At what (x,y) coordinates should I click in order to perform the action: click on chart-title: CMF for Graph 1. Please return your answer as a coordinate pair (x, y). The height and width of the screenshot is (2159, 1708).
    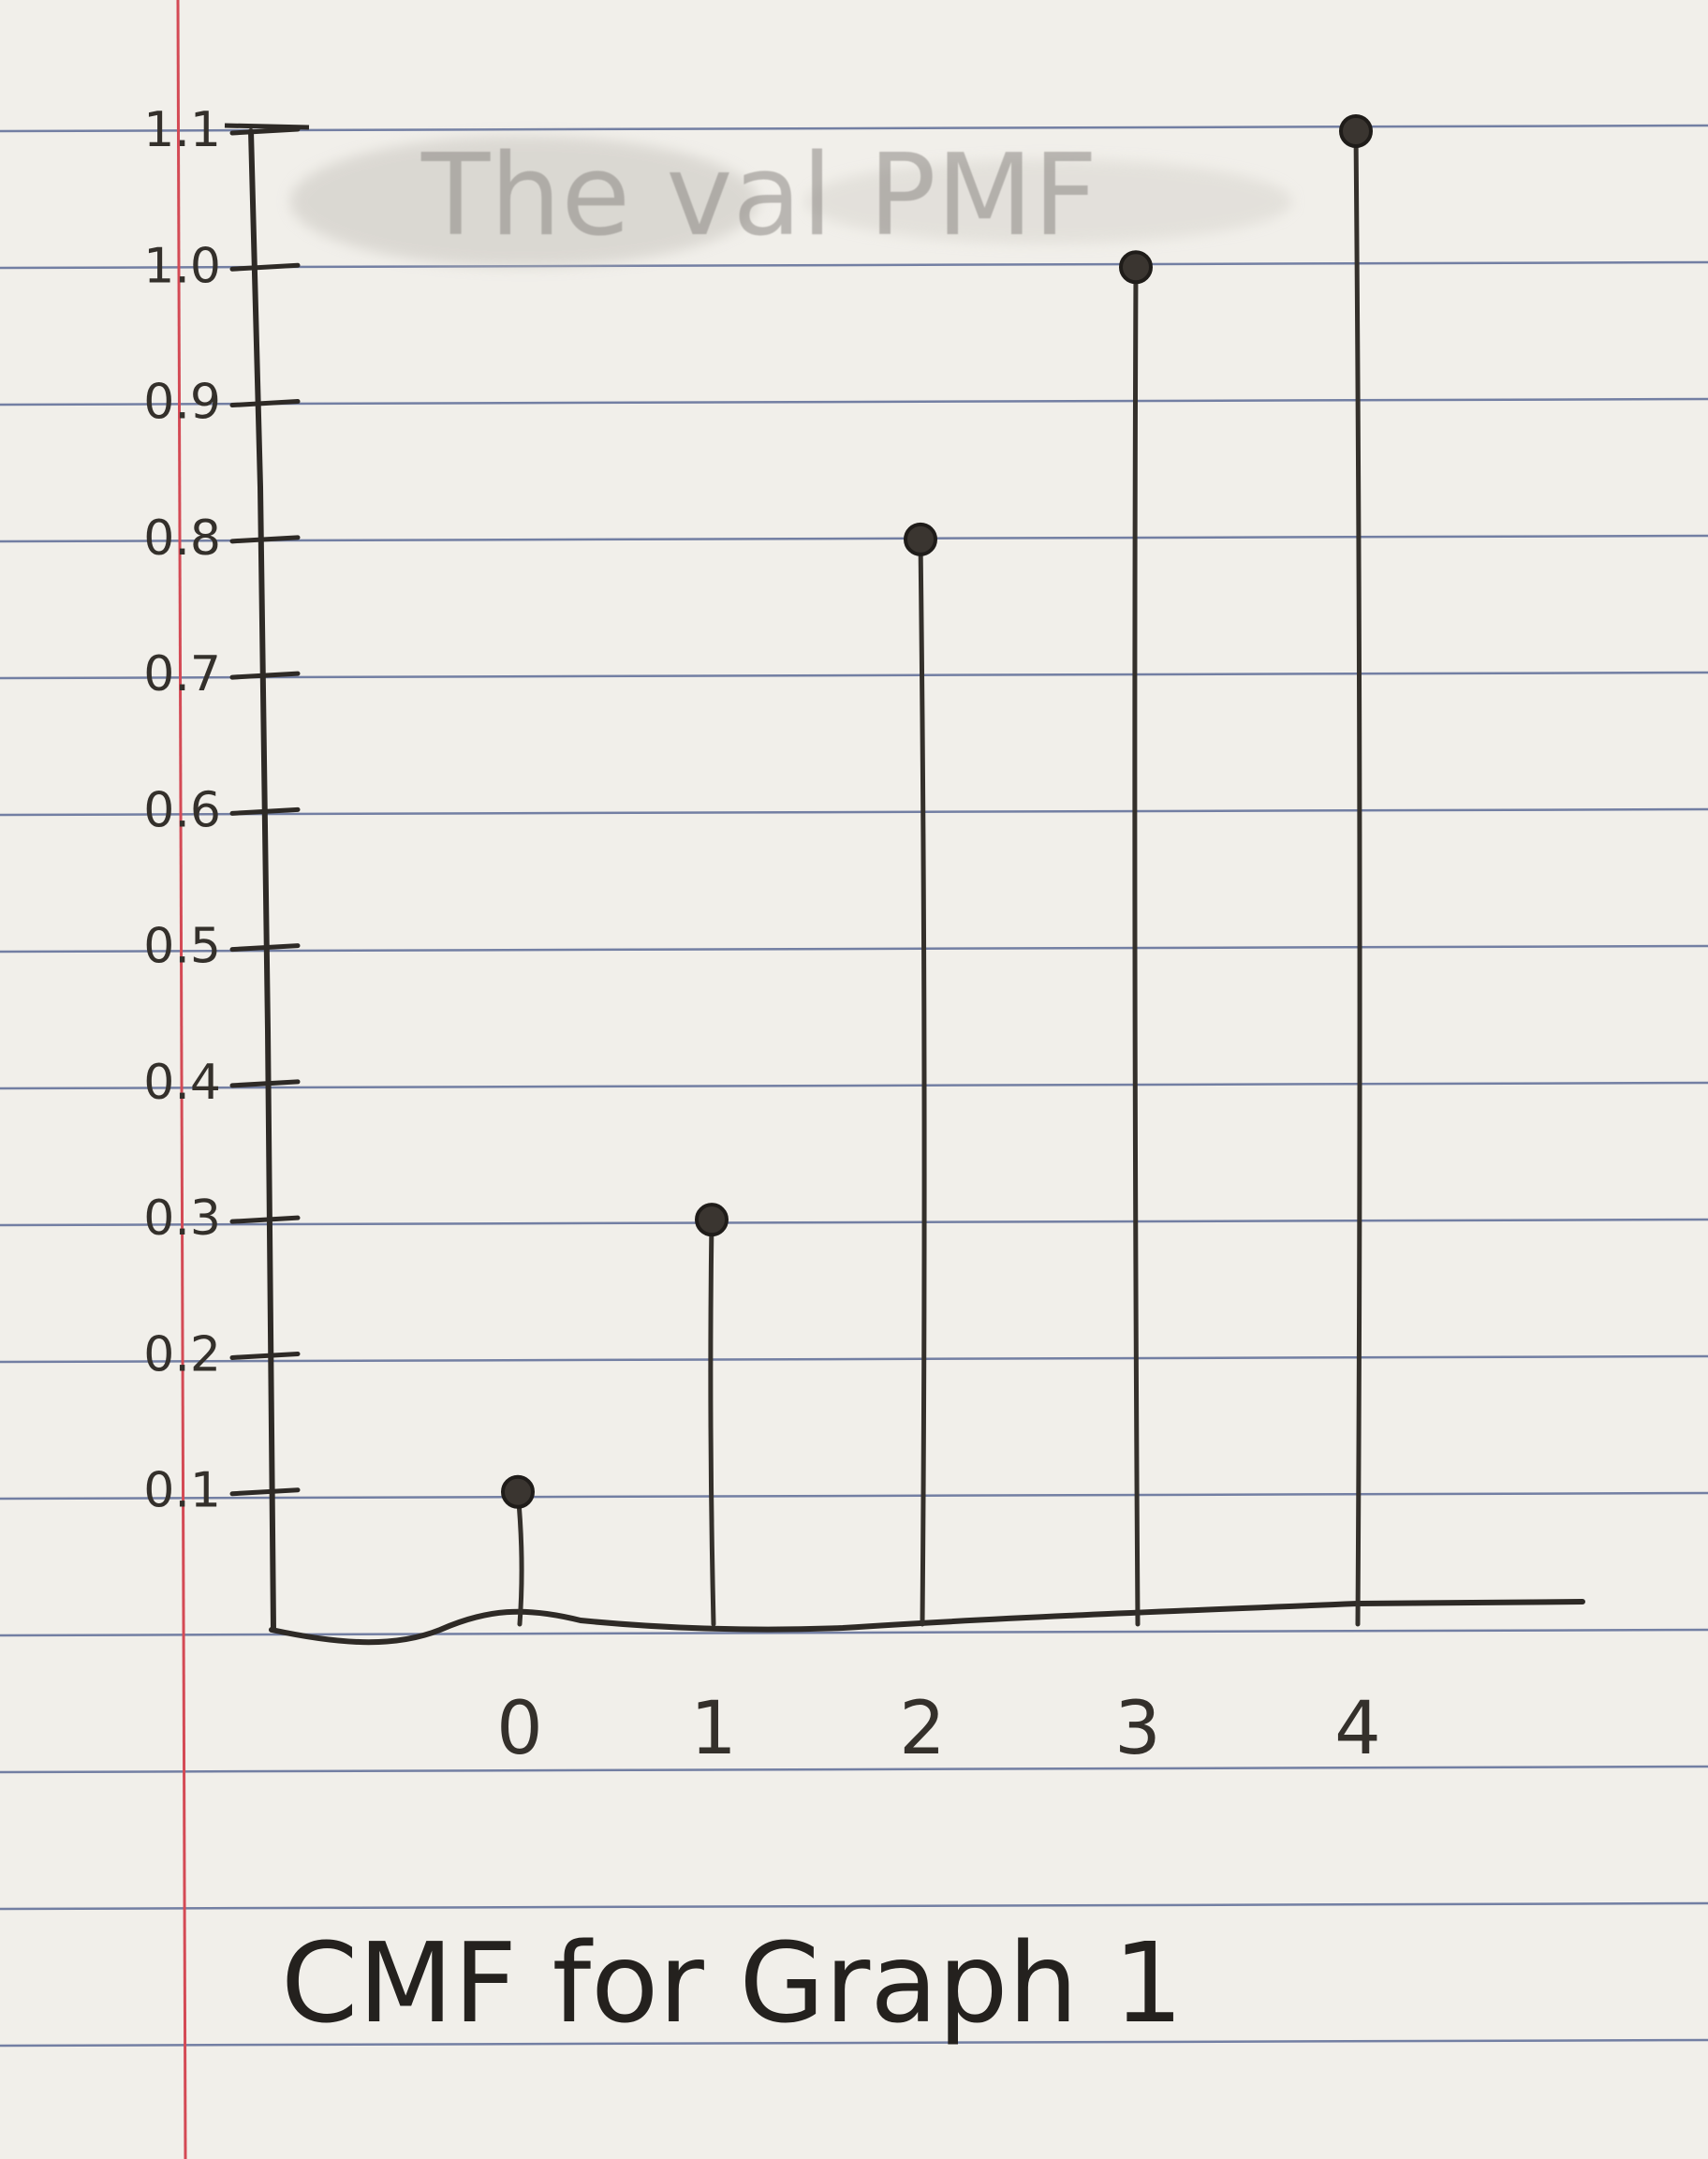
    Looking at the image, I should click on (733, 1983).